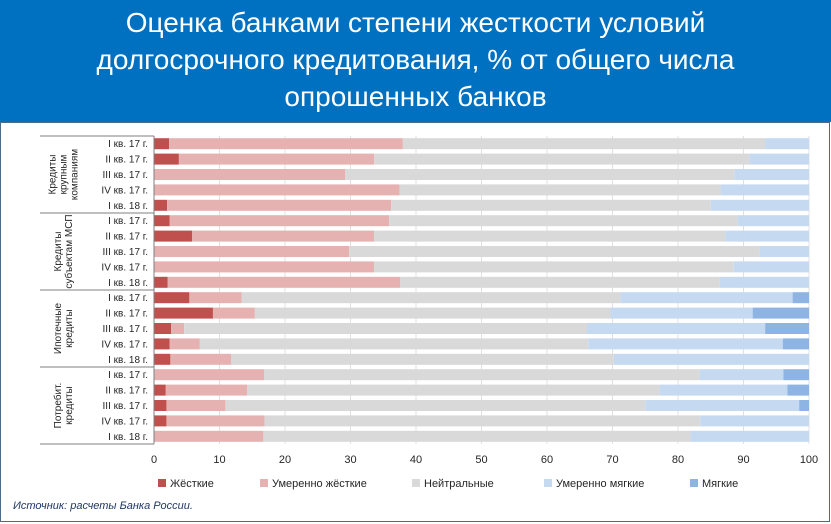  What do you see at coordinates (415, 22) in the screenshot?
I see `chart-title-line-1: Оценка банками степени жесткости условий` at bounding box center [415, 22].